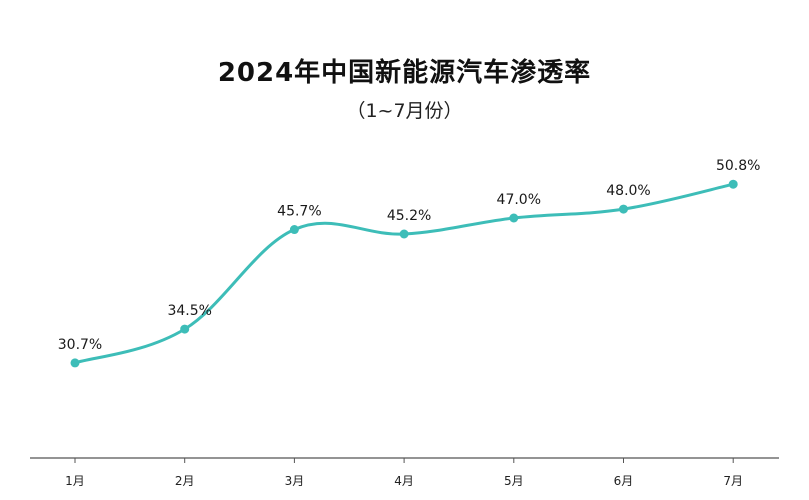 This screenshot has height=500, width=809. What do you see at coordinates (514, 481) in the screenshot?
I see `x-tick-label-5: 5月` at bounding box center [514, 481].